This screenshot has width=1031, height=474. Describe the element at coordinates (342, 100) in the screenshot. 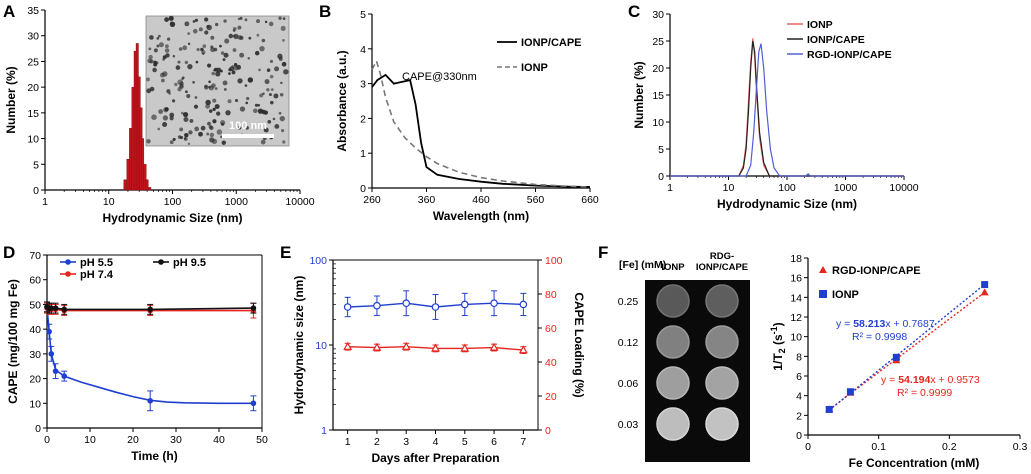

I see `y-axis-label: Absorbance (a.u.)` at that location.